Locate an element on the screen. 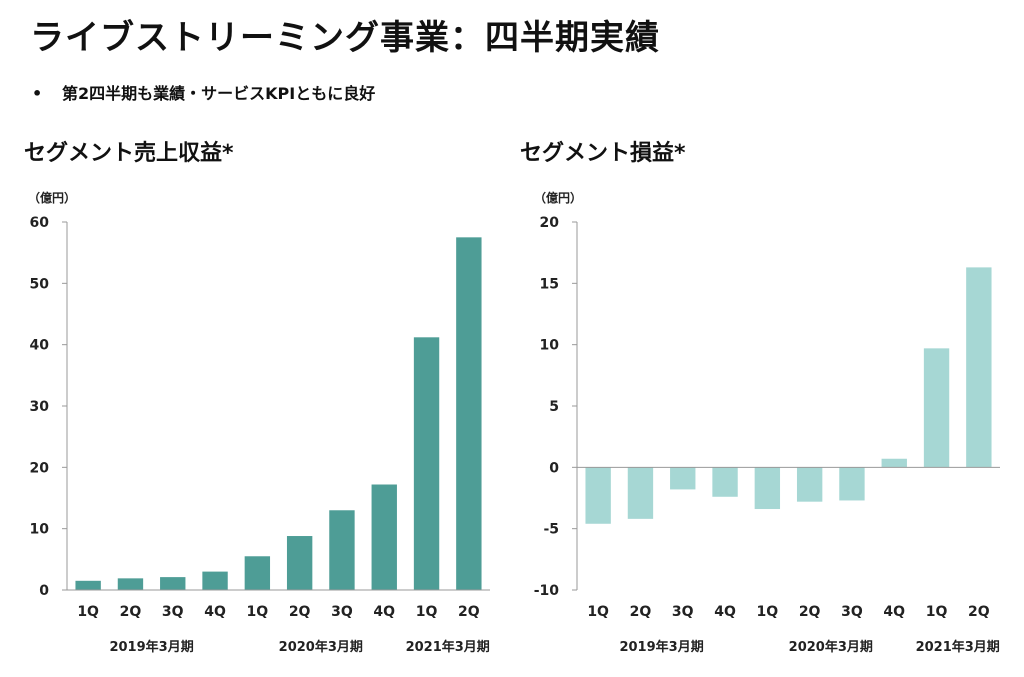  summary-bullet: • 第2四半期も業績・サービスKPIともに良好 is located at coordinates (203, 92).